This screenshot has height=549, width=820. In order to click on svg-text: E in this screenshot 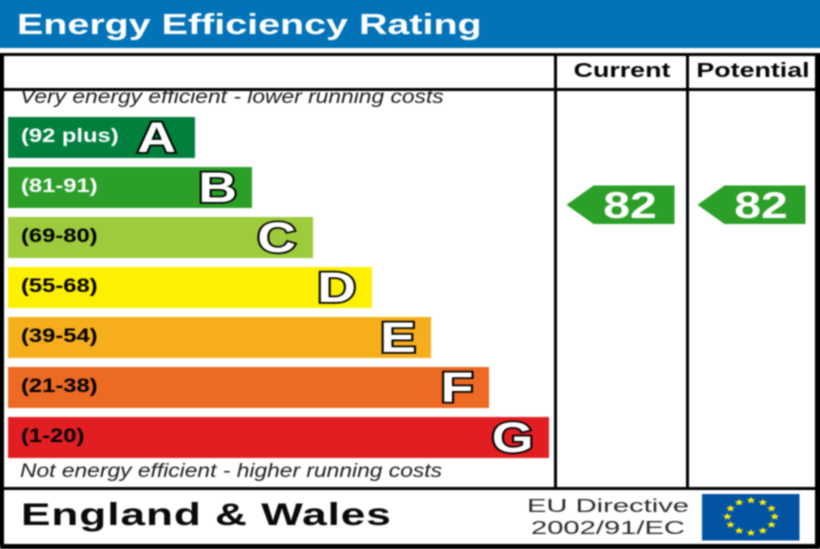, I will do `click(398, 338)`.